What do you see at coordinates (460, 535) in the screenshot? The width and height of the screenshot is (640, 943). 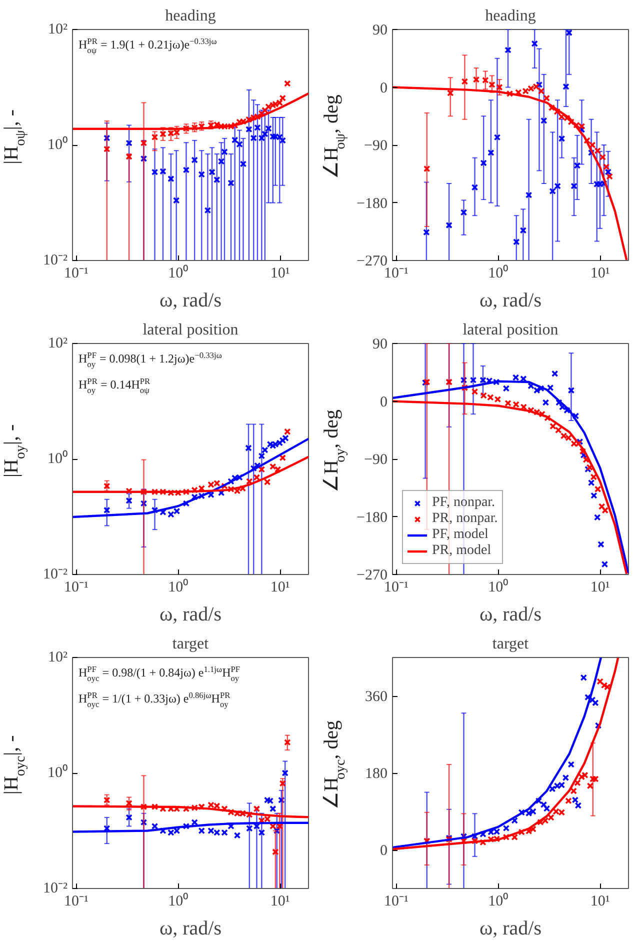 I see `legend-label: PF, model` at bounding box center [460, 535].